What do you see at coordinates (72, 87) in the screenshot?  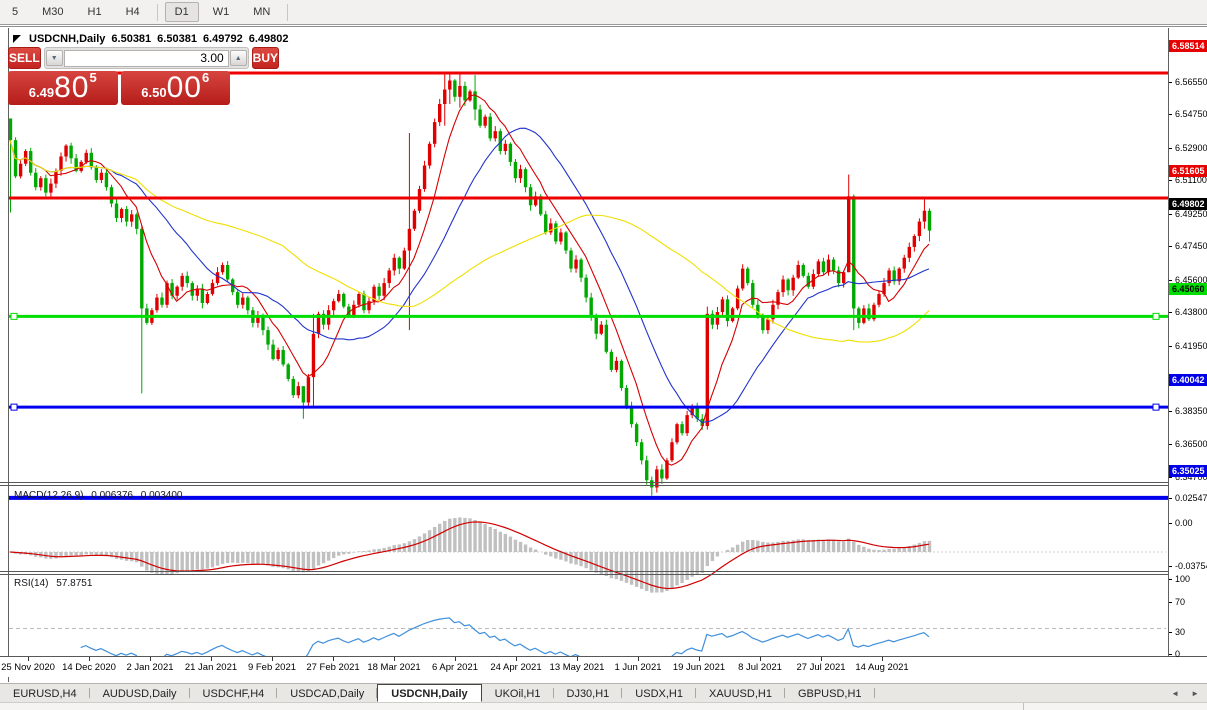 I see `sell-price-big: 80` at bounding box center [72, 87].